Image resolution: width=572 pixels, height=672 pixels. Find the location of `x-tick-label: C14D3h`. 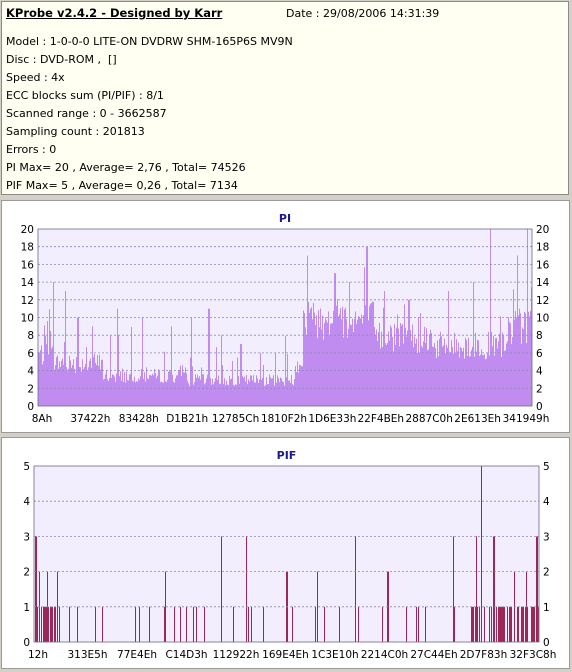

x-tick-label: C14D3h is located at coordinates (186, 655).